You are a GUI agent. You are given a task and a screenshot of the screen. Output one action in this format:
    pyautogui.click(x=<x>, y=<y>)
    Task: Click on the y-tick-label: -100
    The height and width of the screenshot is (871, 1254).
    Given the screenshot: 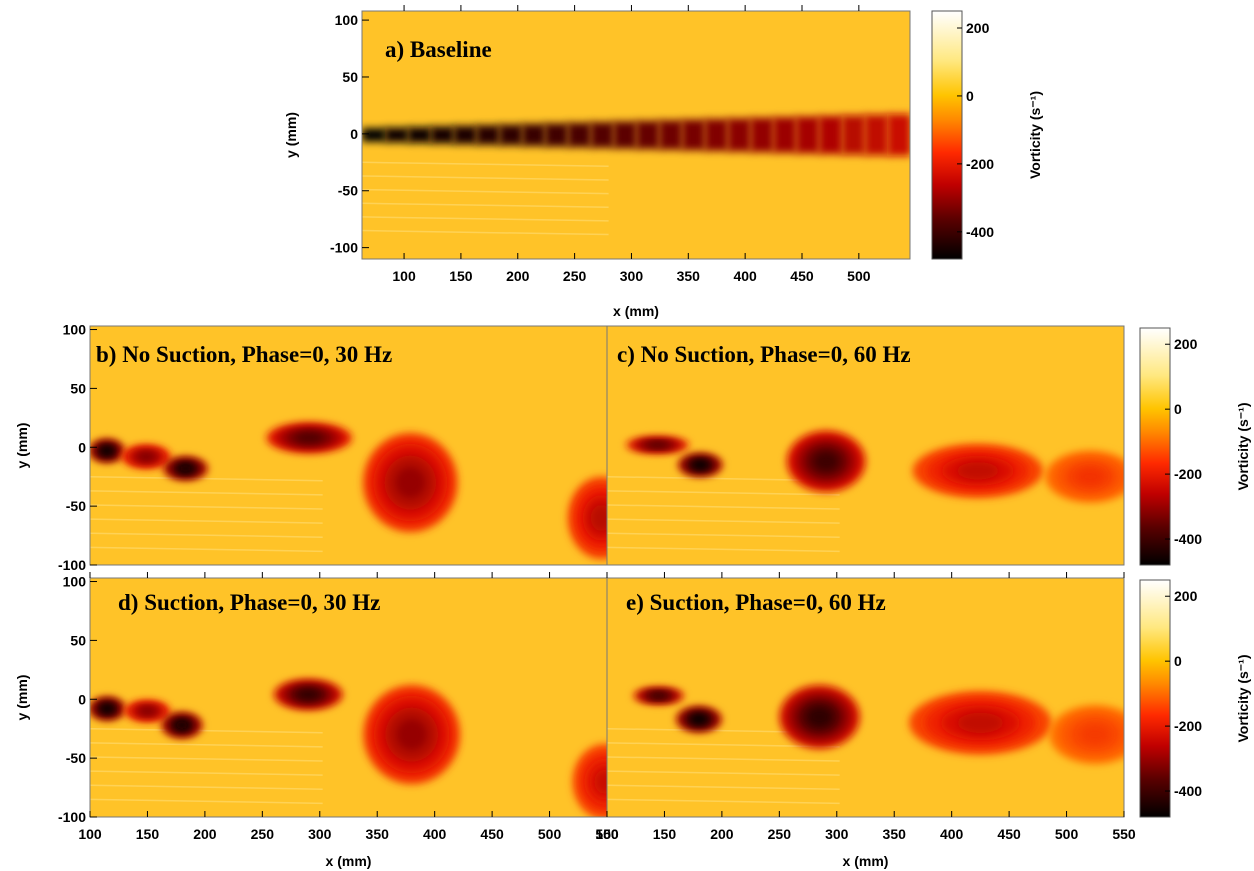 What is the action you would take?
    pyautogui.click(x=72, y=817)
    